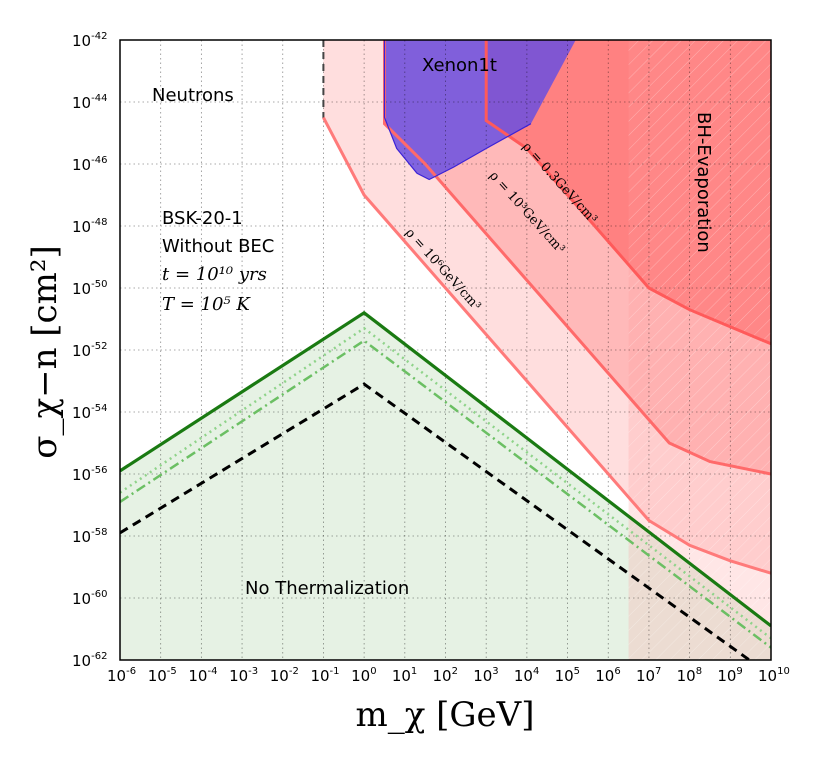 The width and height of the screenshot is (814, 771). Describe the element at coordinates (607, 675) in the screenshot. I see `x-tick-label: 10⁶` at that location.